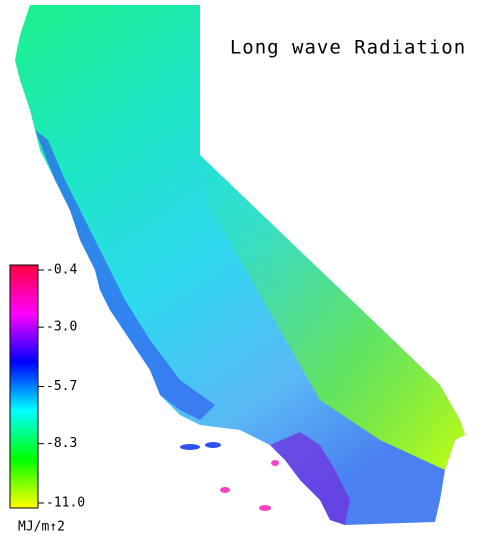  What do you see at coordinates (61, 270) in the screenshot?
I see `tick-label: -0.4` at bounding box center [61, 270].